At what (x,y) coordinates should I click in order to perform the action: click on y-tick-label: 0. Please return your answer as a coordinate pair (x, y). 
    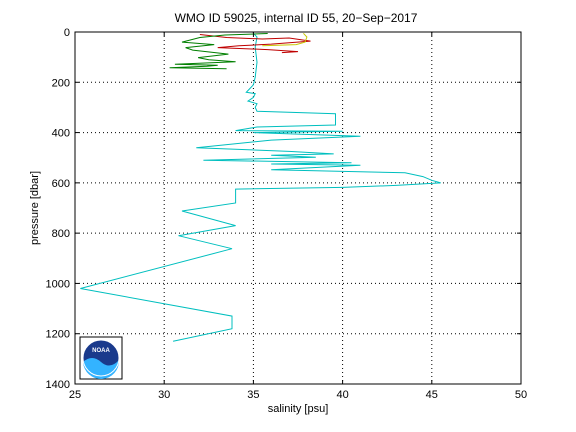
    Looking at the image, I should click on (67, 33).